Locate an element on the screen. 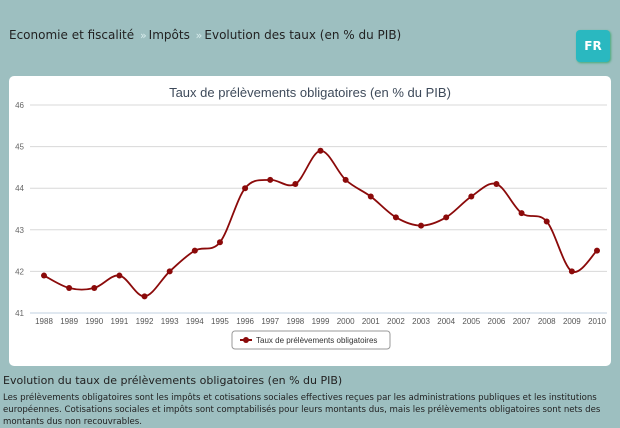 This screenshot has height=428, width=620. x-tick-label: 2002 is located at coordinates (396, 321).